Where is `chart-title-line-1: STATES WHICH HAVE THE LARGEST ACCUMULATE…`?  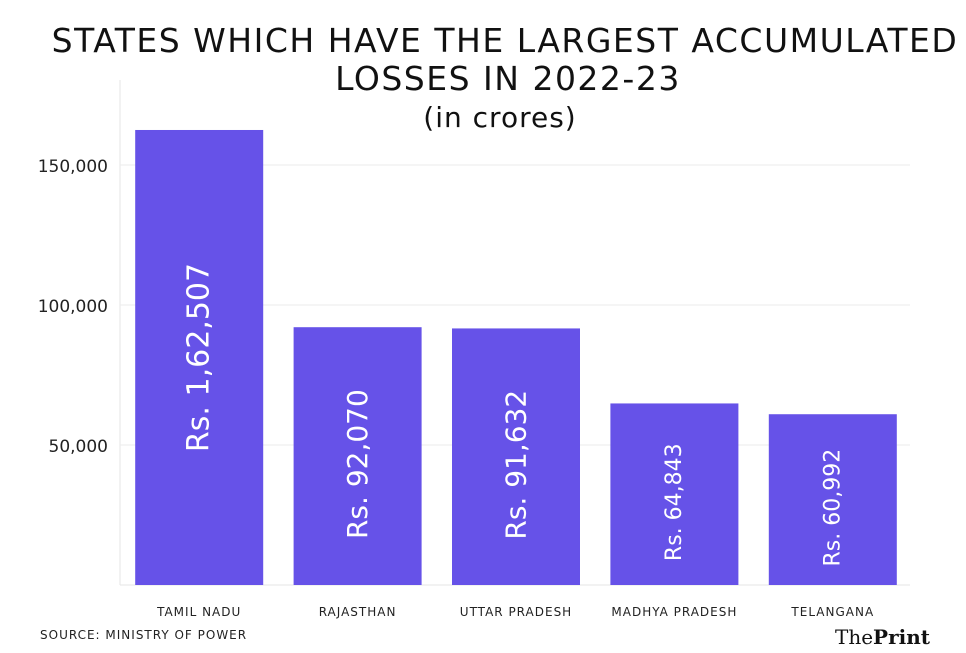
chart-title-line-1: STATES WHICH HAVE THE LARGEST ACCUMULATE… is located at coordinates (505, 40).